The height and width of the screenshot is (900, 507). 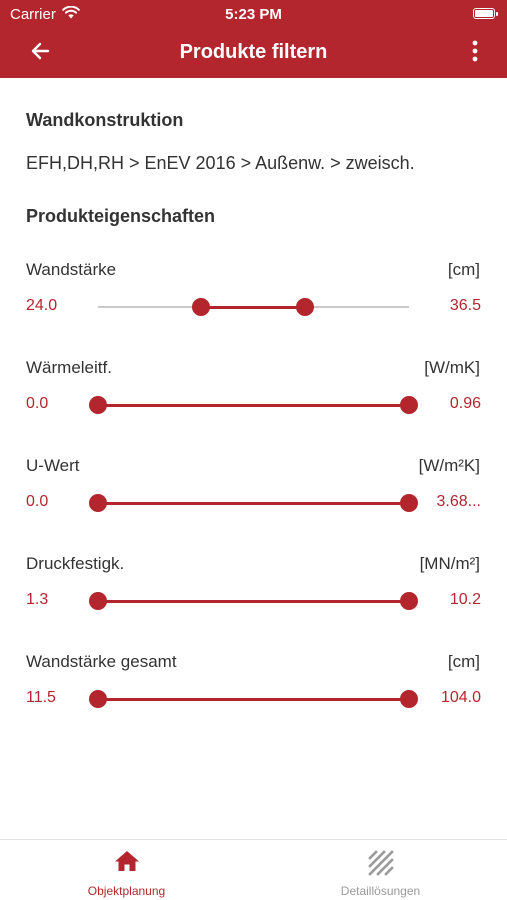 What do you see at coordinates (101, 661) in the screenshot?
I see `filter-label: Wandstärke gesamt` at bounding box center [101, 661].